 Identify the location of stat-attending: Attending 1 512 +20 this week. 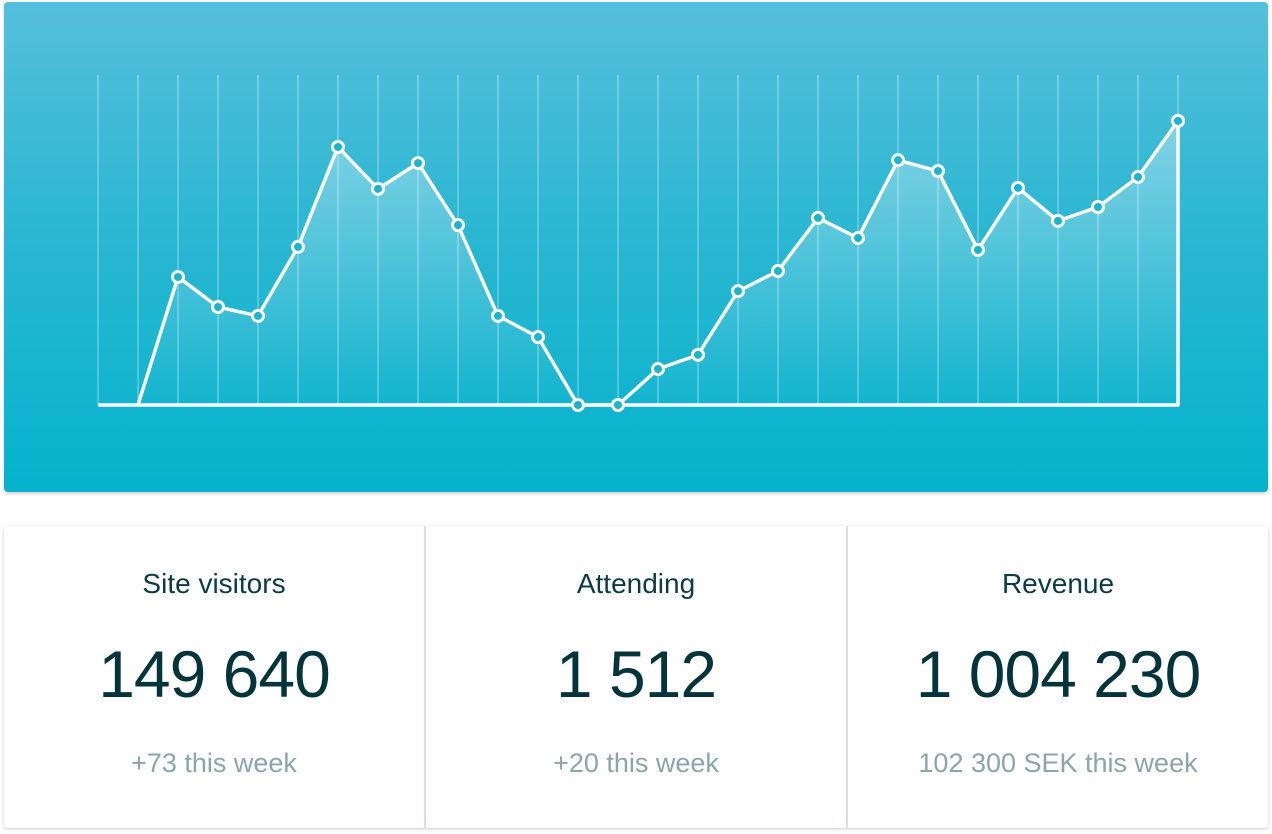
(637, 677).